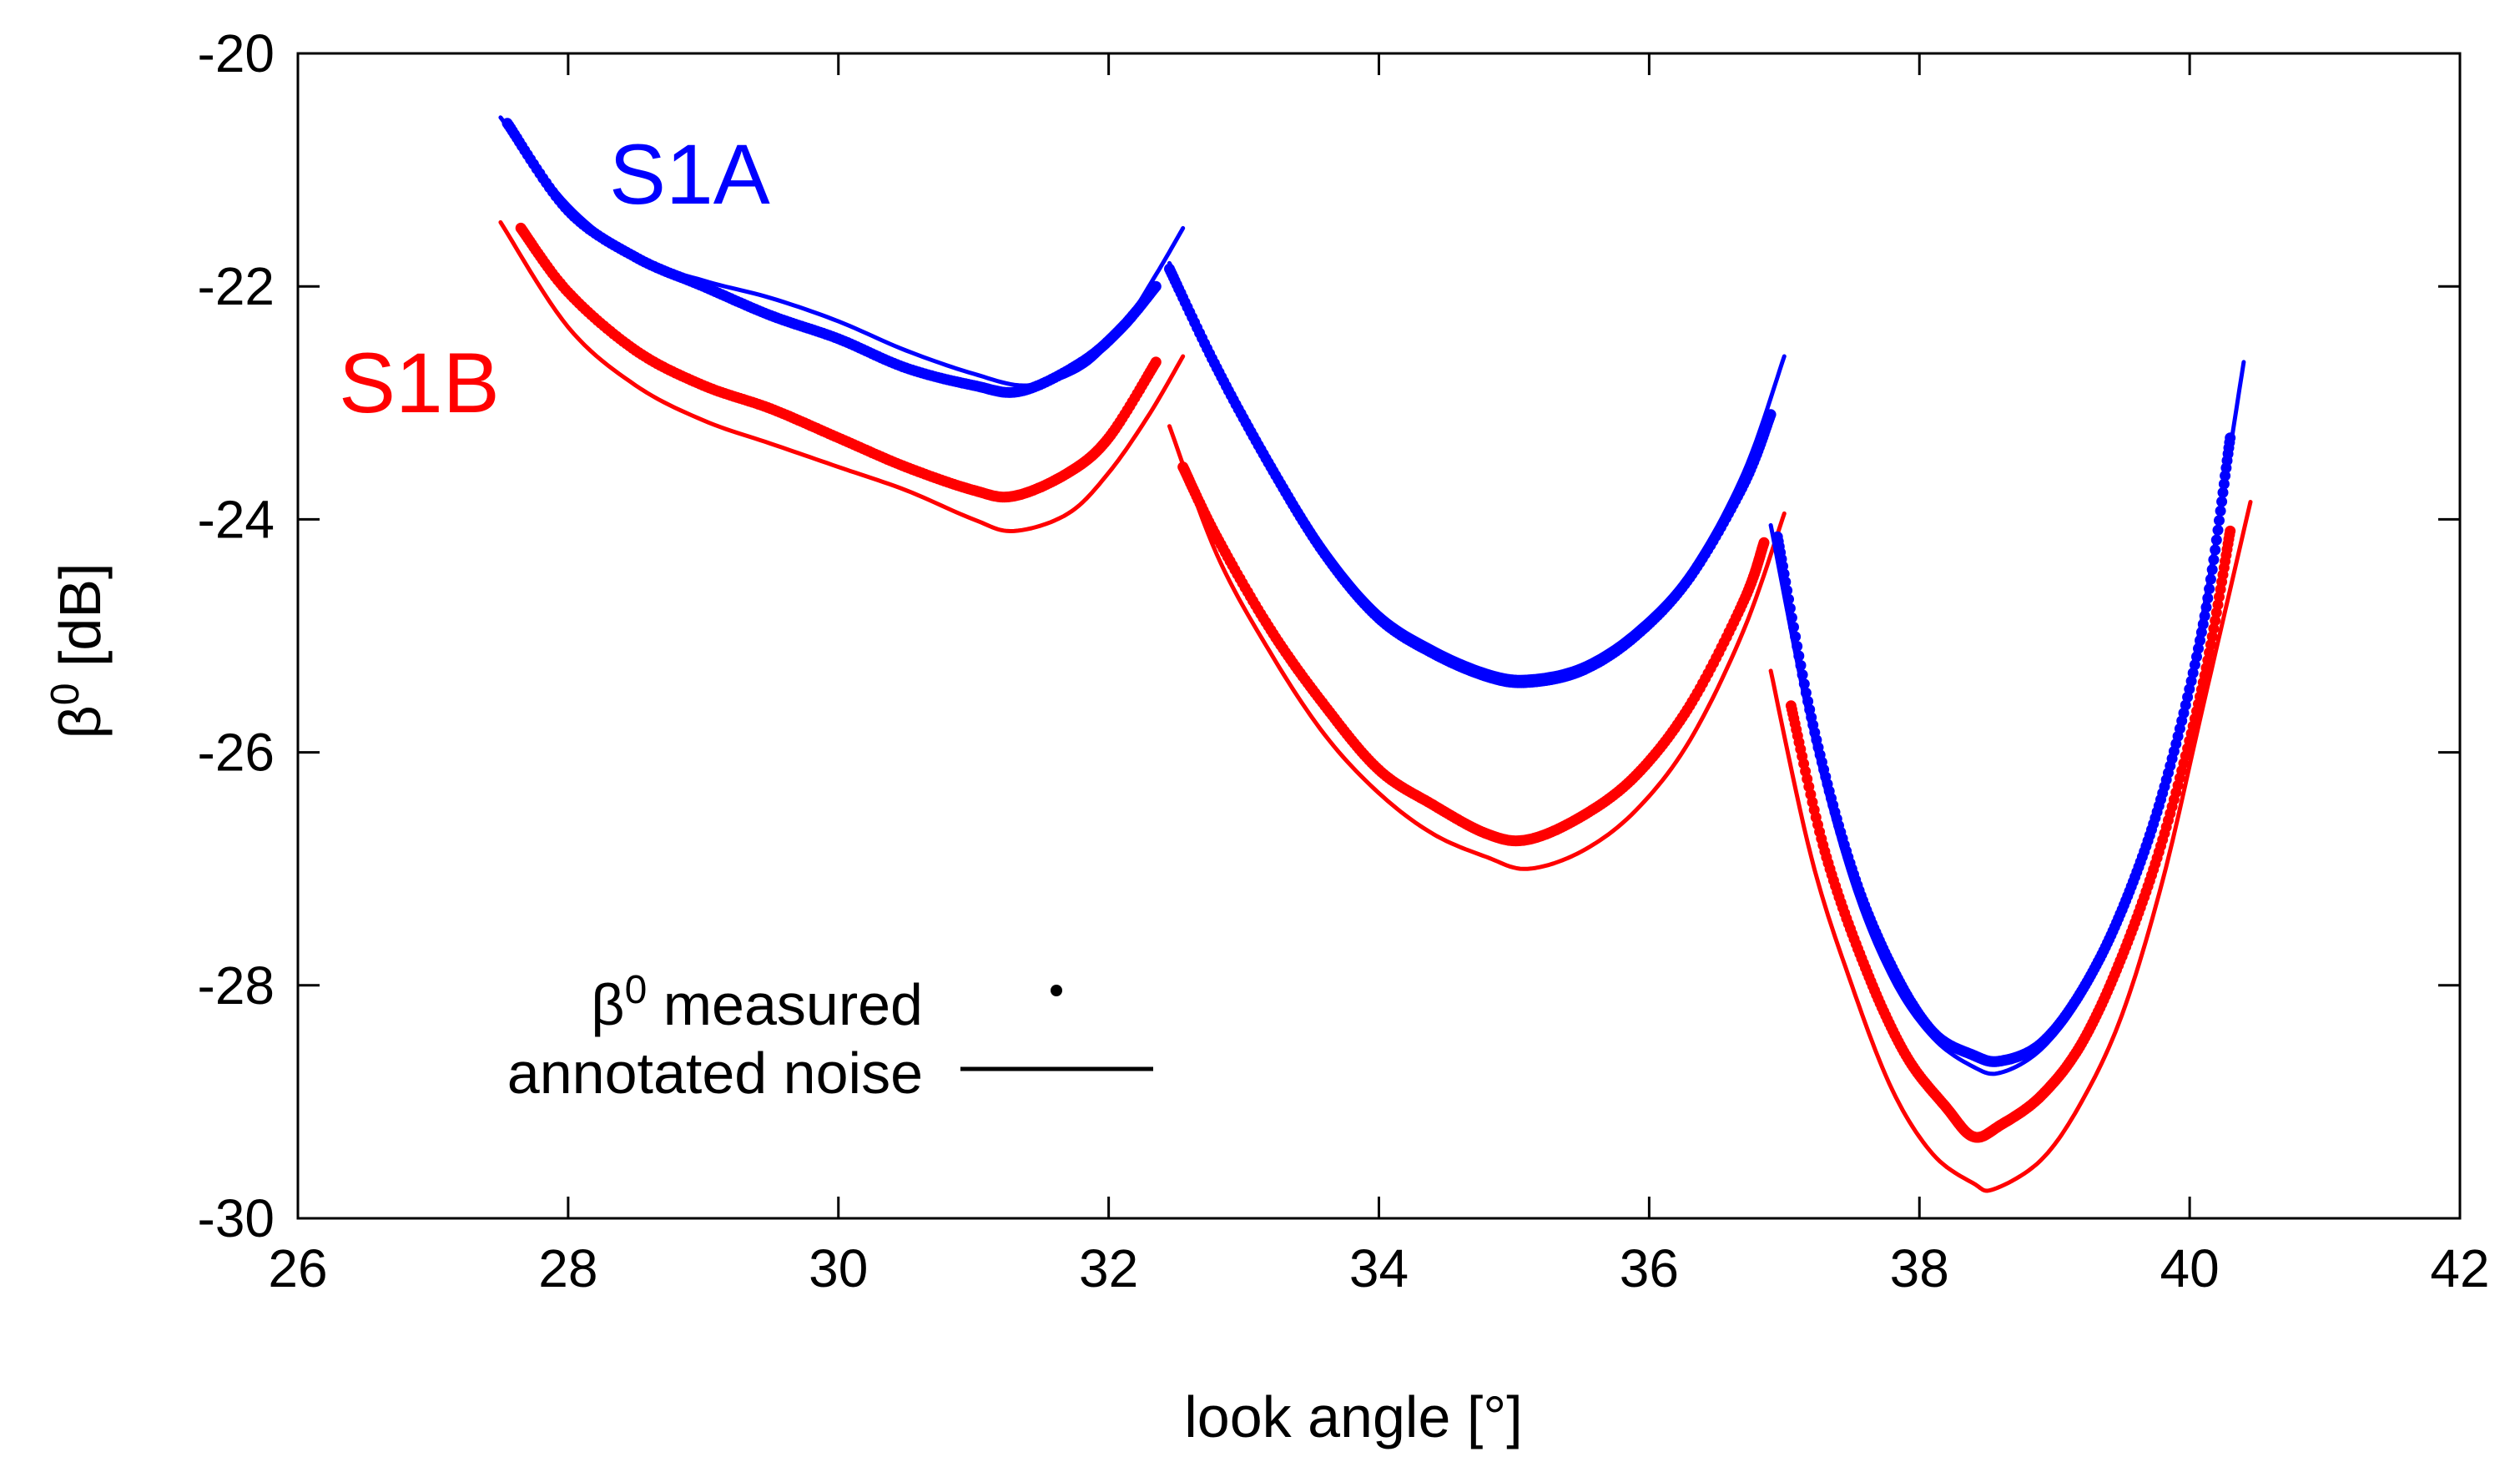 Image resolution: width=2520 pixels, height=1482 pixels. What do you see at coordinates (80, 623) in the screenshot?
I see `y-axis-title-unit: [dB]` at bounding box center [80, 623].